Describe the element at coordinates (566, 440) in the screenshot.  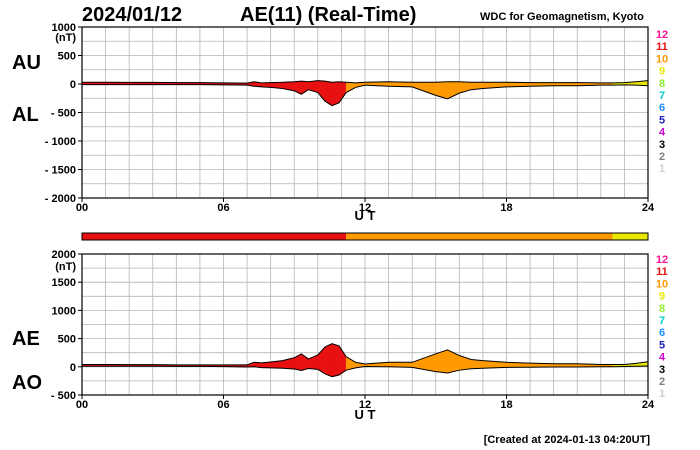
I see `created-timestamp: [Created at 2024-01-13 04:20UT]` at that location.